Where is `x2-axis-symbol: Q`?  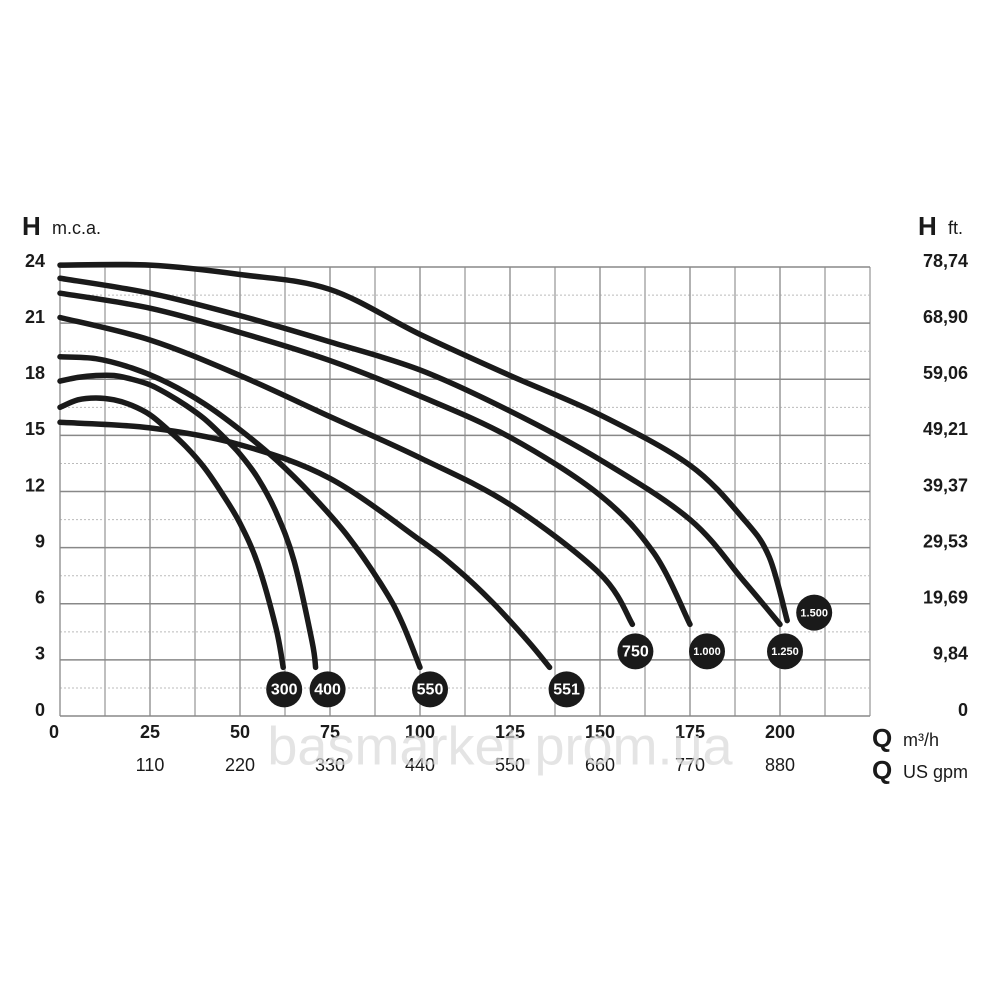
x2-axis-symbol: Q is located at coordinates (882, 770).